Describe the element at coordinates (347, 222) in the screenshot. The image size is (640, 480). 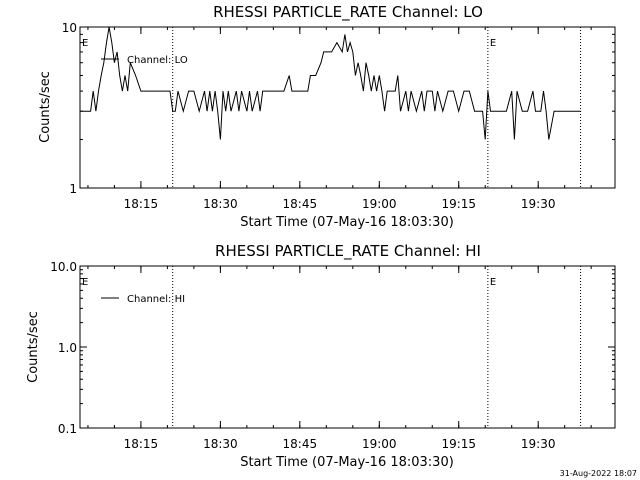
I see `lo-x-axis-label: Start Time (07-May-16 18:03:30)` at that location.